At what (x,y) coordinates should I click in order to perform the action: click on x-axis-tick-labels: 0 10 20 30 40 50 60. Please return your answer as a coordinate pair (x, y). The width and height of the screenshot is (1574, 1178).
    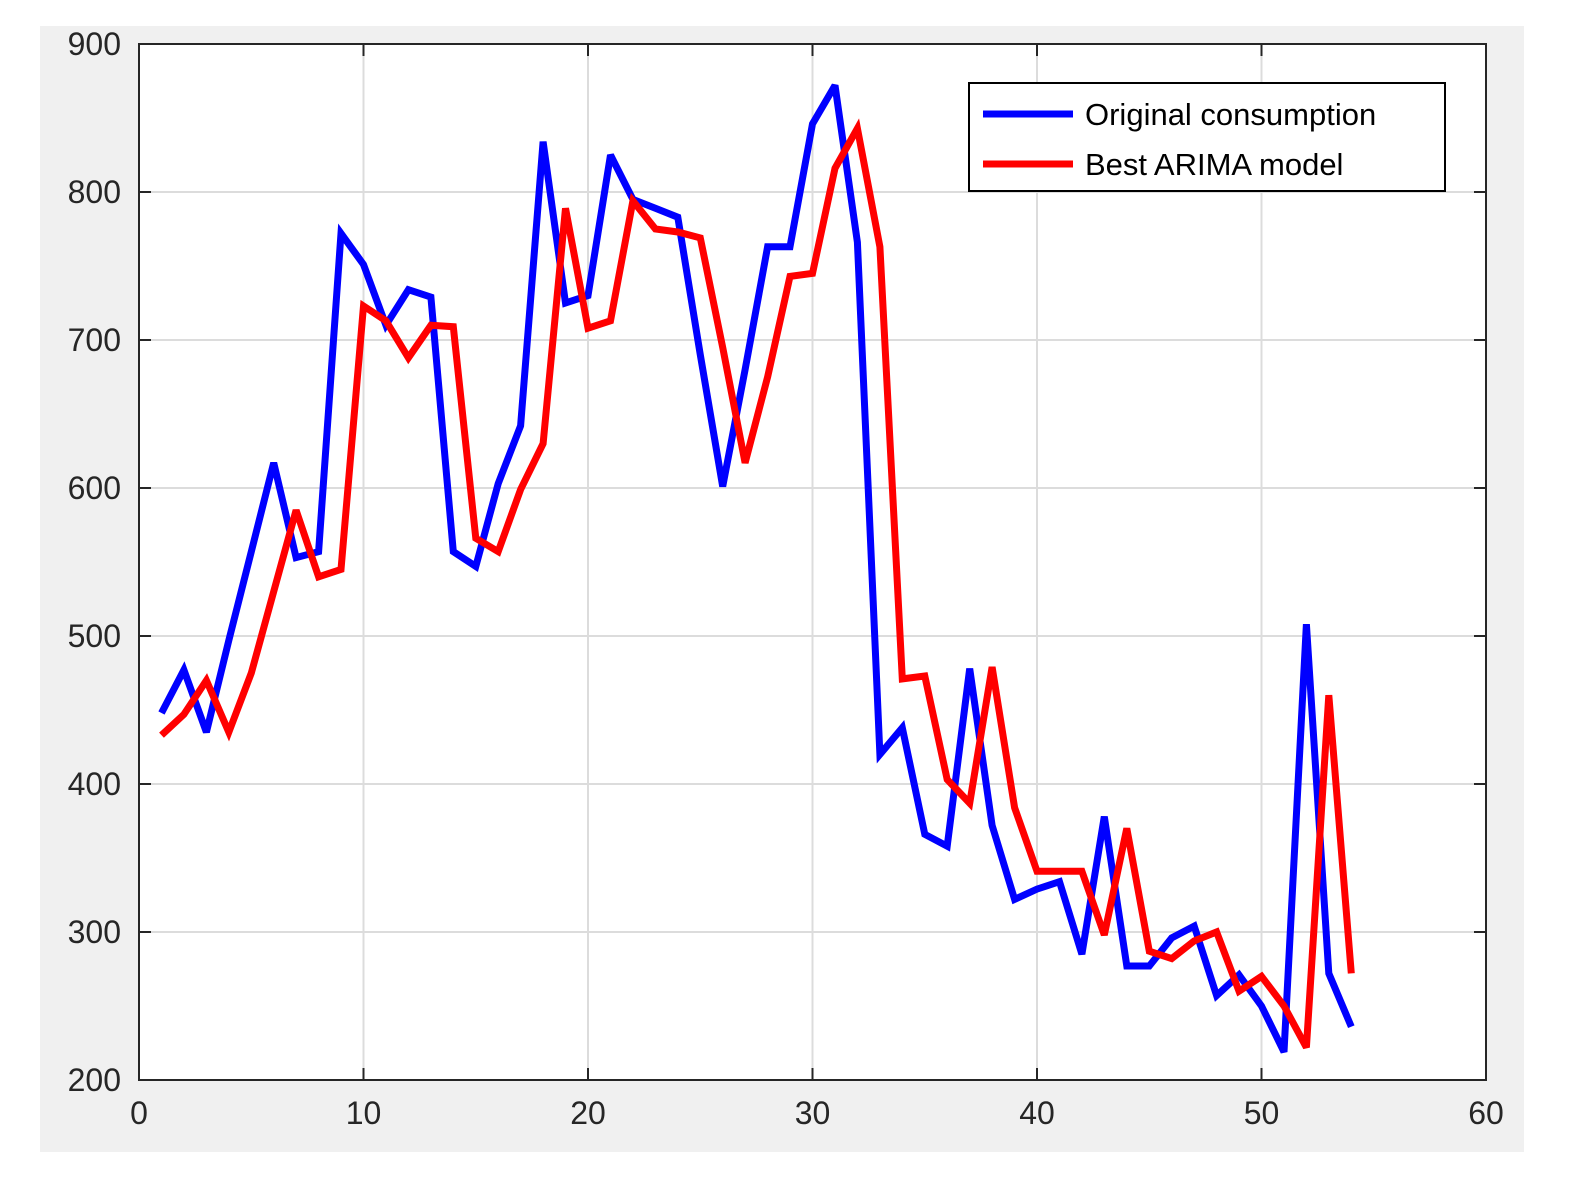
    Looking at the image, I should click on (817, 1113).